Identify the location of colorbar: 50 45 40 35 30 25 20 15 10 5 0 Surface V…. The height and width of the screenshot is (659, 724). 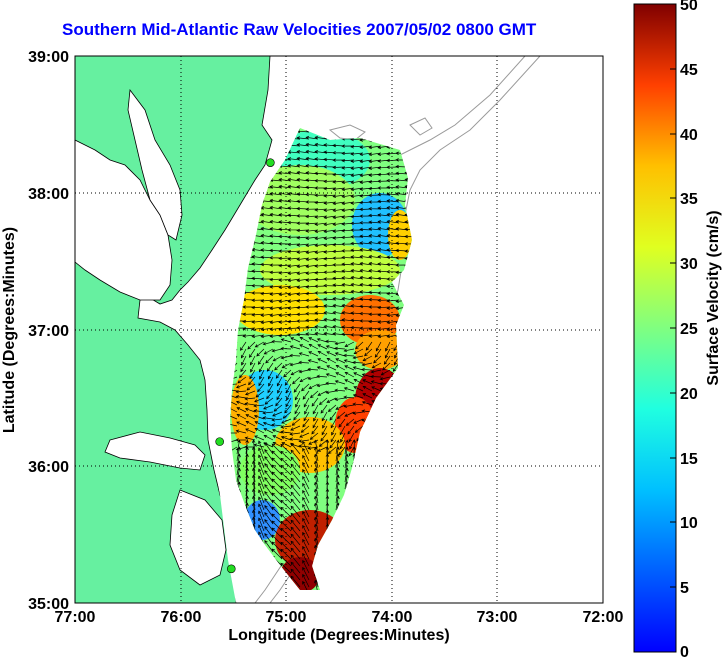
(677, 329).